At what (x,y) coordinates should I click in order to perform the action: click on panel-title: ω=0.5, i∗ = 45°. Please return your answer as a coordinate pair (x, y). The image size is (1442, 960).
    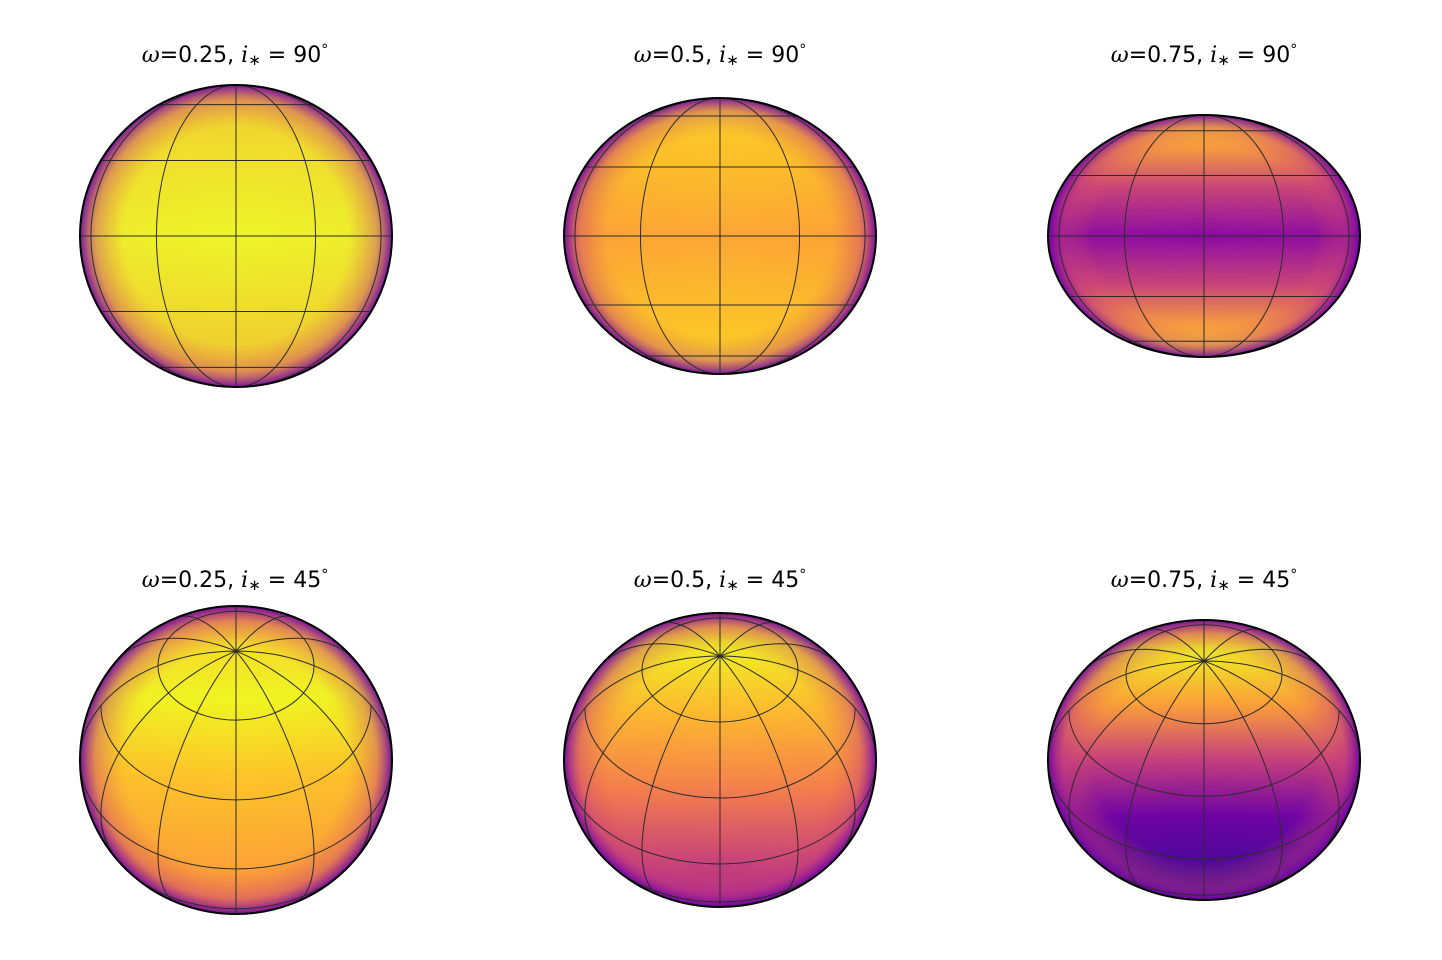
    Looking at the image, I should click on (720, 580).